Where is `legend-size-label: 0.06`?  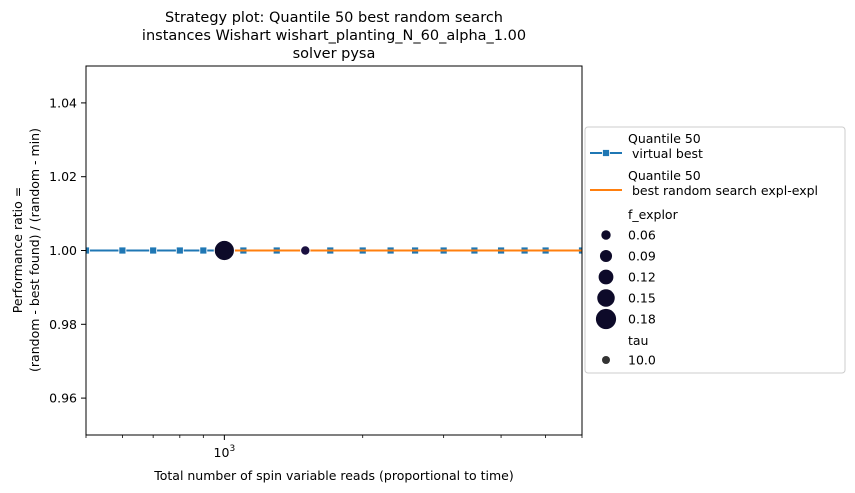
legend-size-label: 0.06 is located at coordinates (642, 235).